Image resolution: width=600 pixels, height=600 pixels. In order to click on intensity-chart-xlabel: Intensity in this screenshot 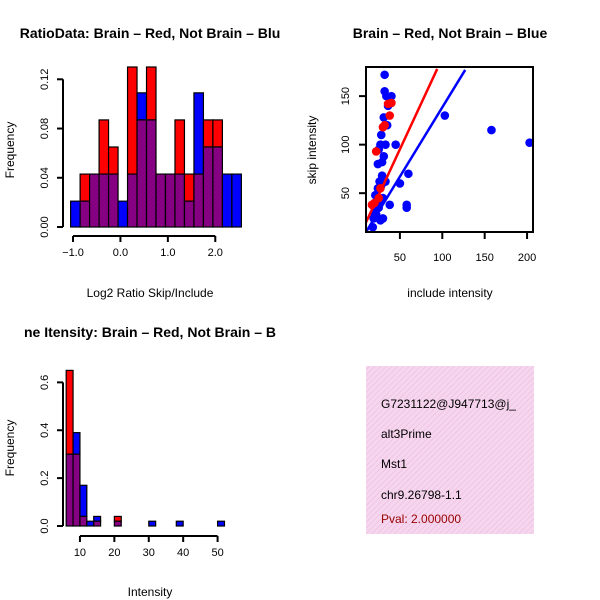, I will do `click(150, 592)`.